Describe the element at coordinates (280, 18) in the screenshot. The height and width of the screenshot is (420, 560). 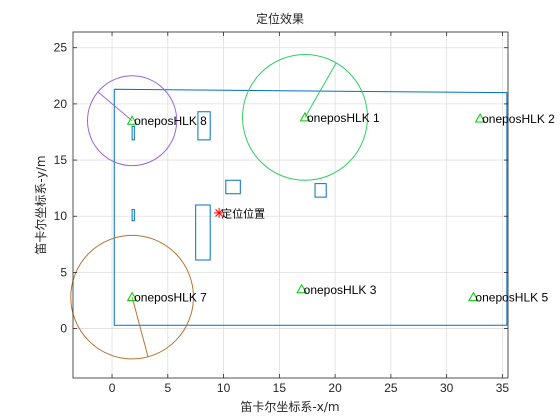
I see `chart-title: 定位效果` at that location.